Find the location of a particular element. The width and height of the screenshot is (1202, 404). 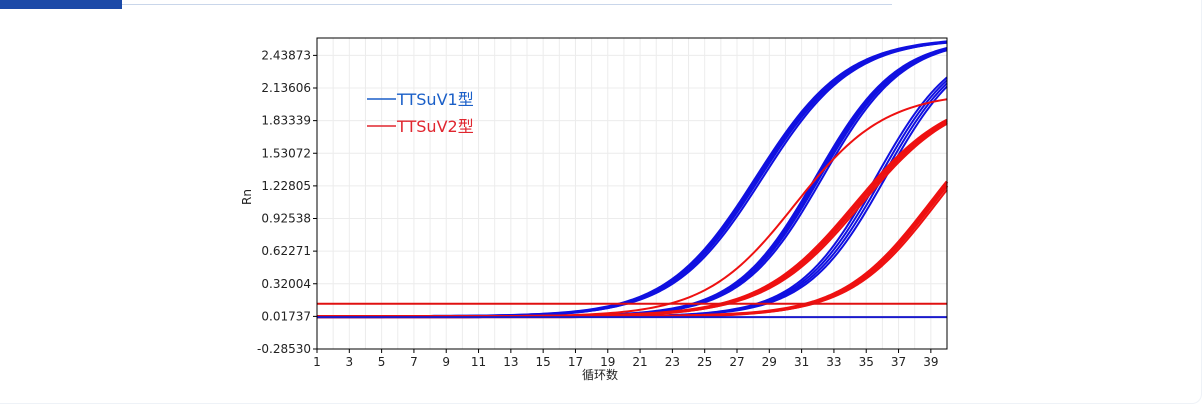

x-axis-ticks: 1 3 5 7 9 11 13 15 17 19 21 23 25 27 29 31 33 35 37 39 is located at coordinates (625, 359).